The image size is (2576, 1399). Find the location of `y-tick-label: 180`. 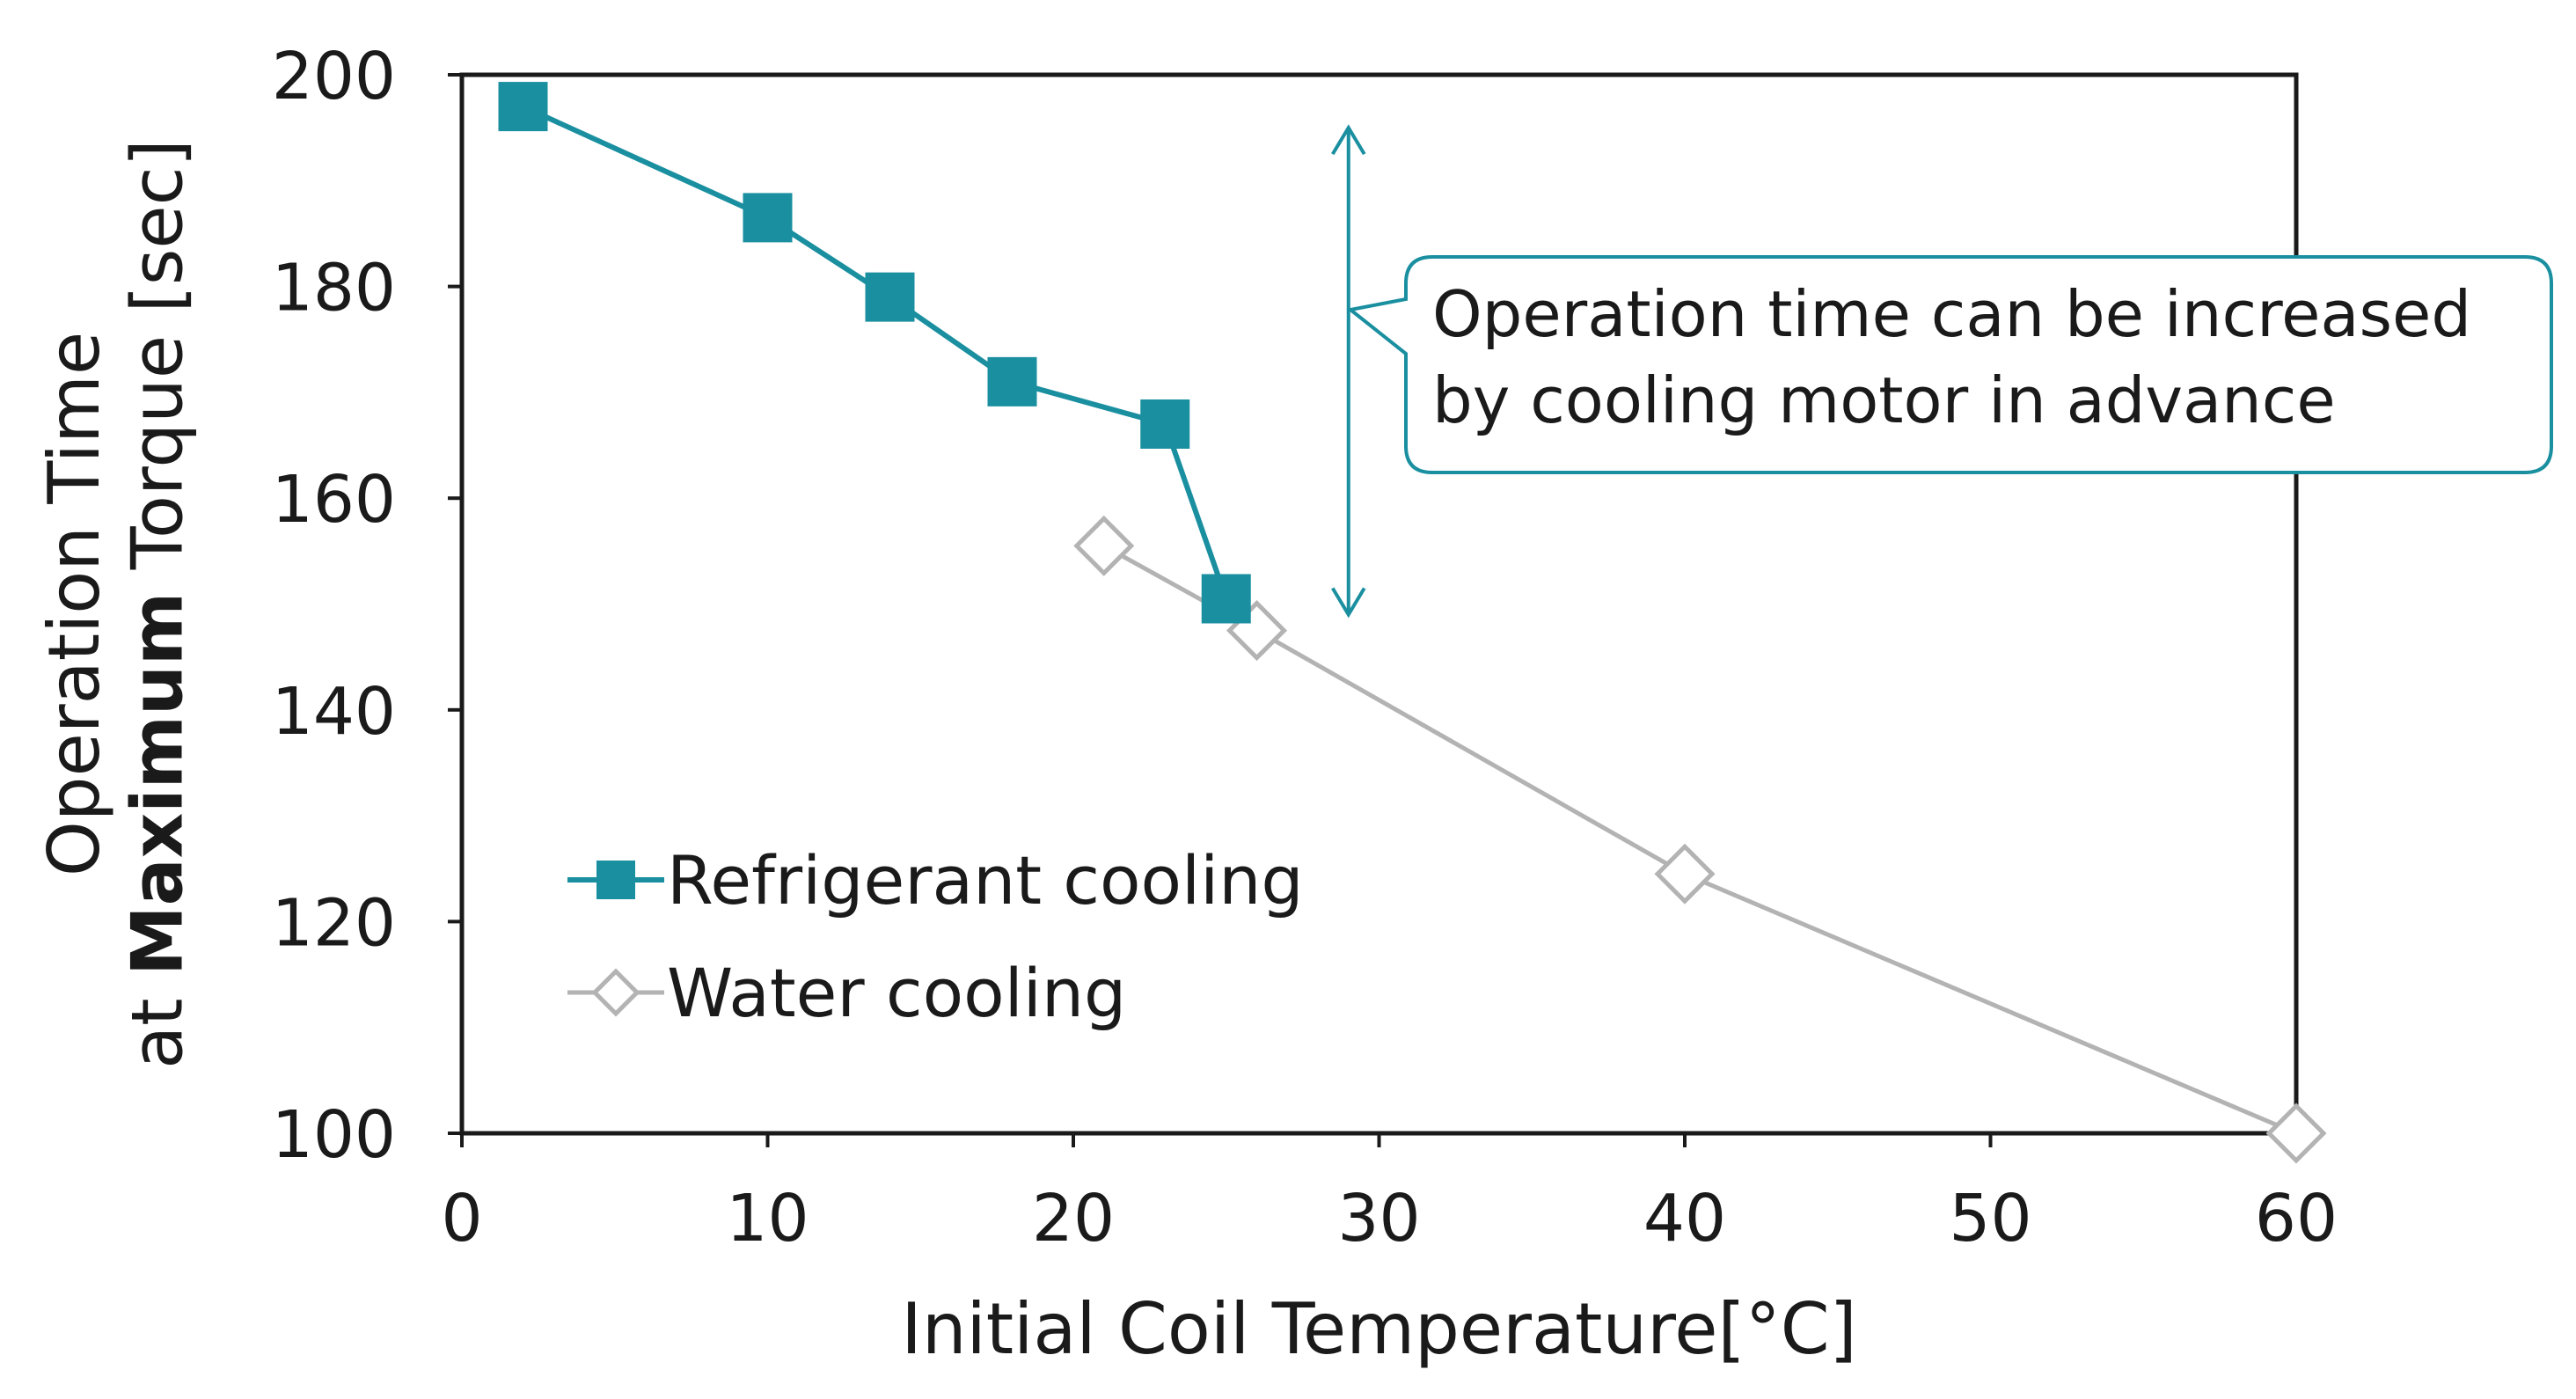

y-tick-label: 180 is located at coordinates (334, 289).